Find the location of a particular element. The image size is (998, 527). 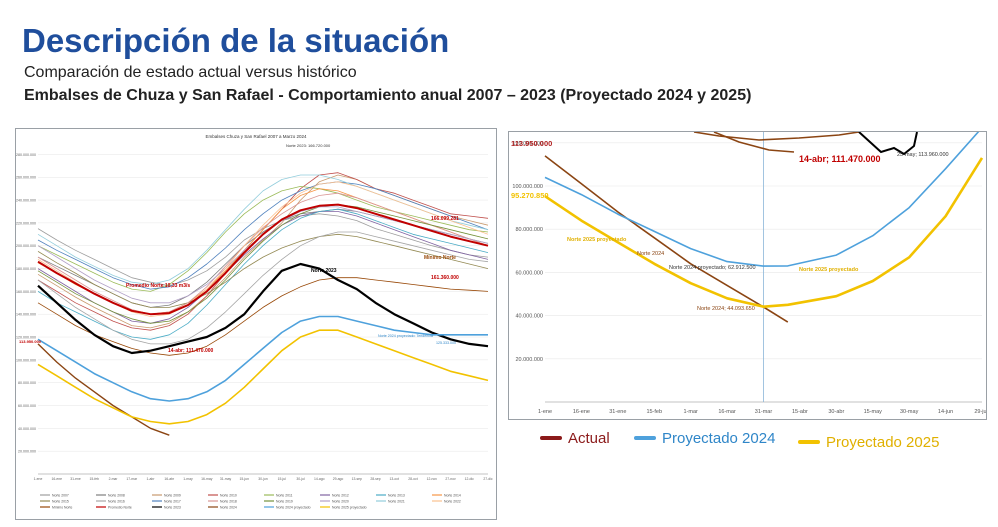

proyectado-annotation: Norte 2024 proyectado: Tendencia is located at coordinates (405, 336).